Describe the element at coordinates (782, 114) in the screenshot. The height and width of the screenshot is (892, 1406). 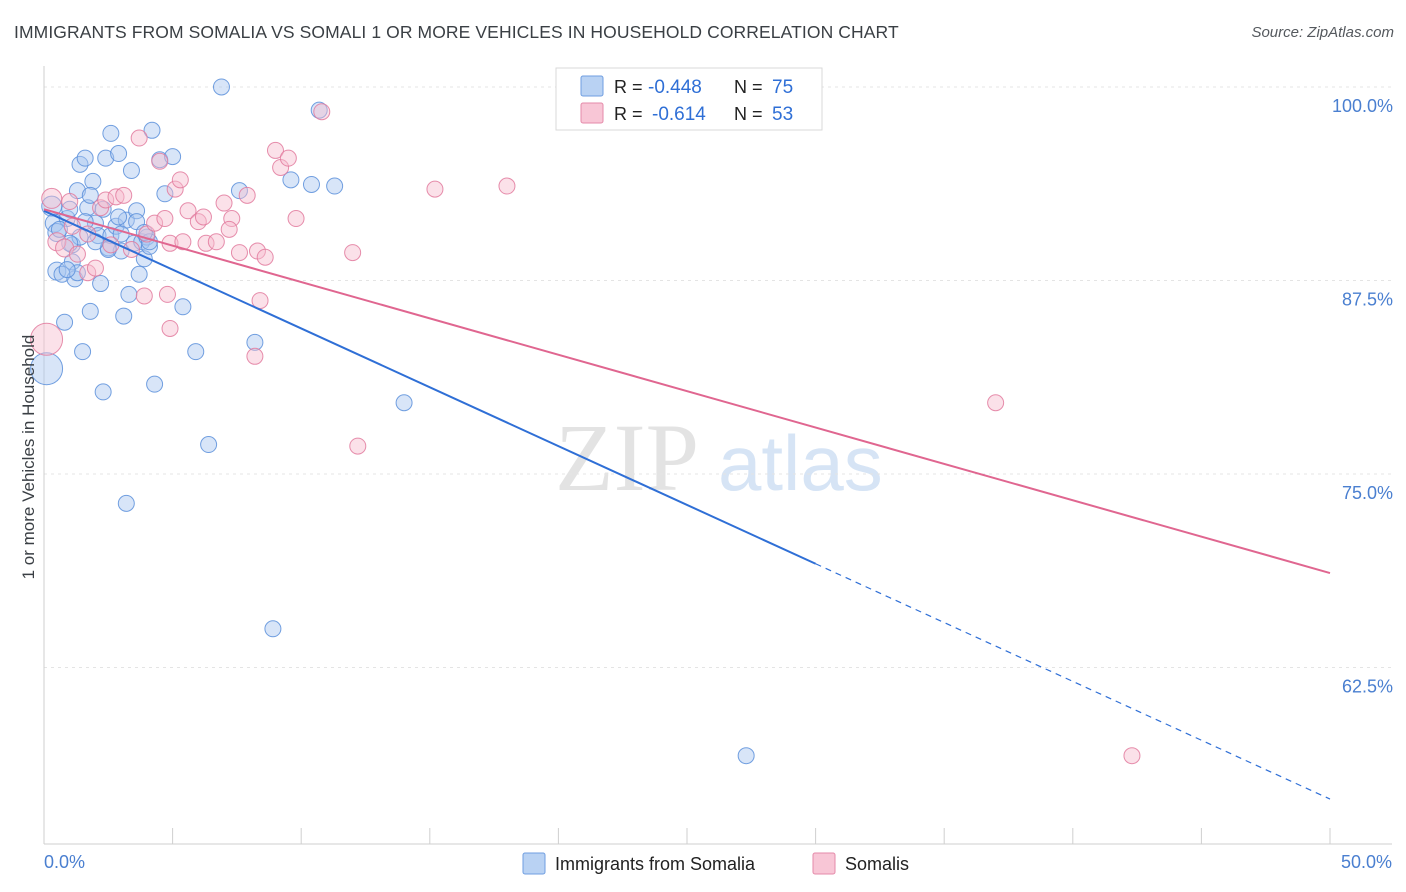
I see `legend-n-value-2: 53` at that location.